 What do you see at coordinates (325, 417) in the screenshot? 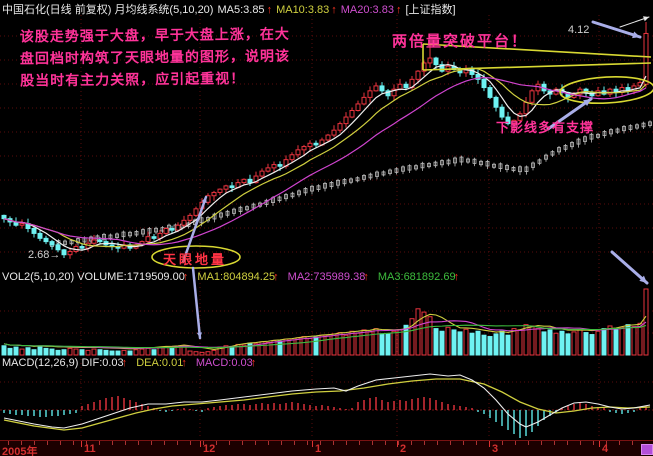
I see `macd-histogram` at bounding box center [325, 417].